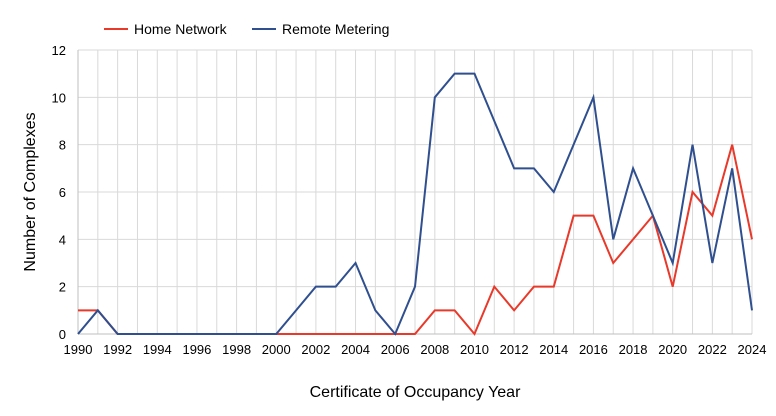 This screenshot has width=776, height=416. Describe the element at coordinates (335, 29) in the screenshot. I see `legend-label: Remote Metering` at that location.